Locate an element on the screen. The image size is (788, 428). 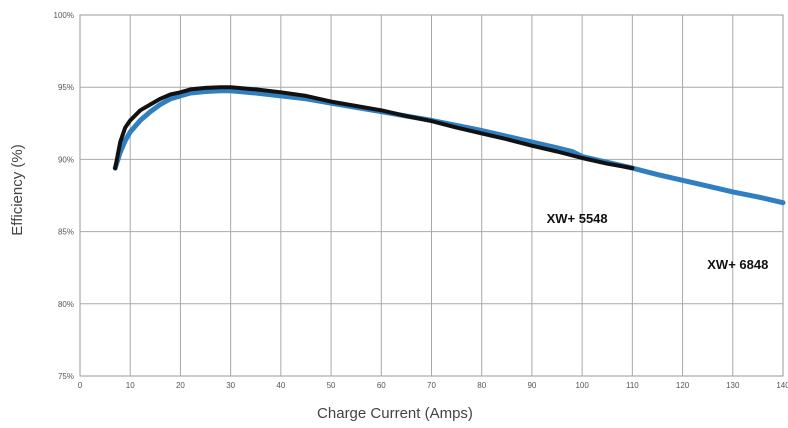
y-tick-label: 90% is located at coordinates (66, 159).